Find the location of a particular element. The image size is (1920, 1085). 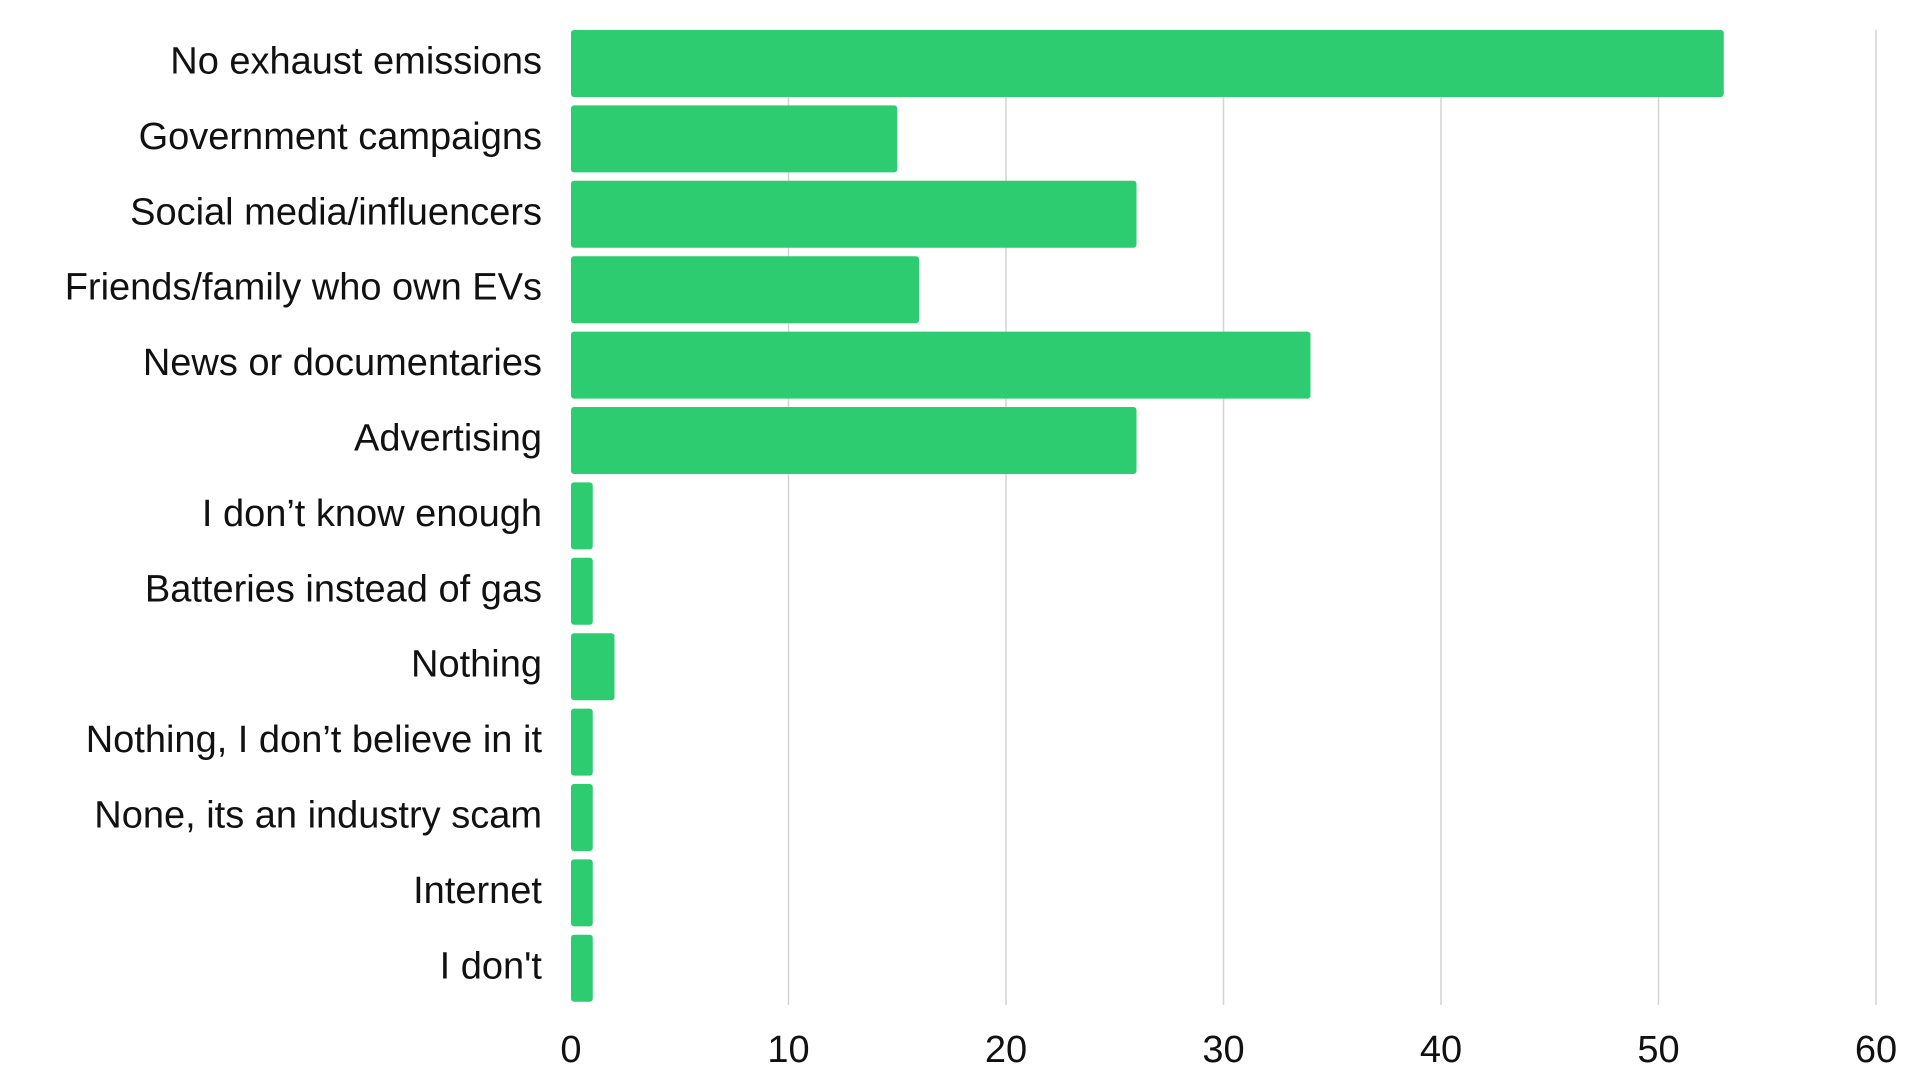

category-label-0: No exhaust emissions is located at coordinates (356, 62).